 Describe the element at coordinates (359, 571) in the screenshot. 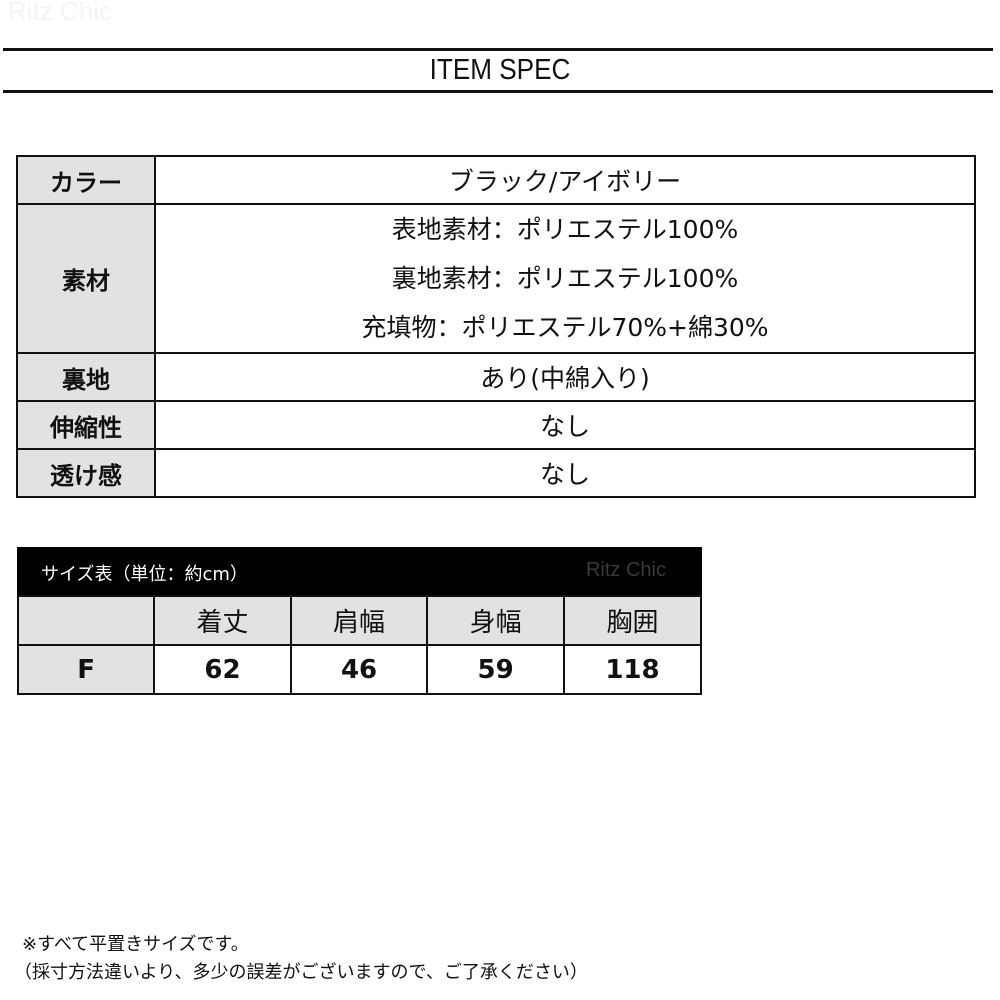

I see `size-table-header: サイズ表（単位：約cm） Ritz Chic` at that location.